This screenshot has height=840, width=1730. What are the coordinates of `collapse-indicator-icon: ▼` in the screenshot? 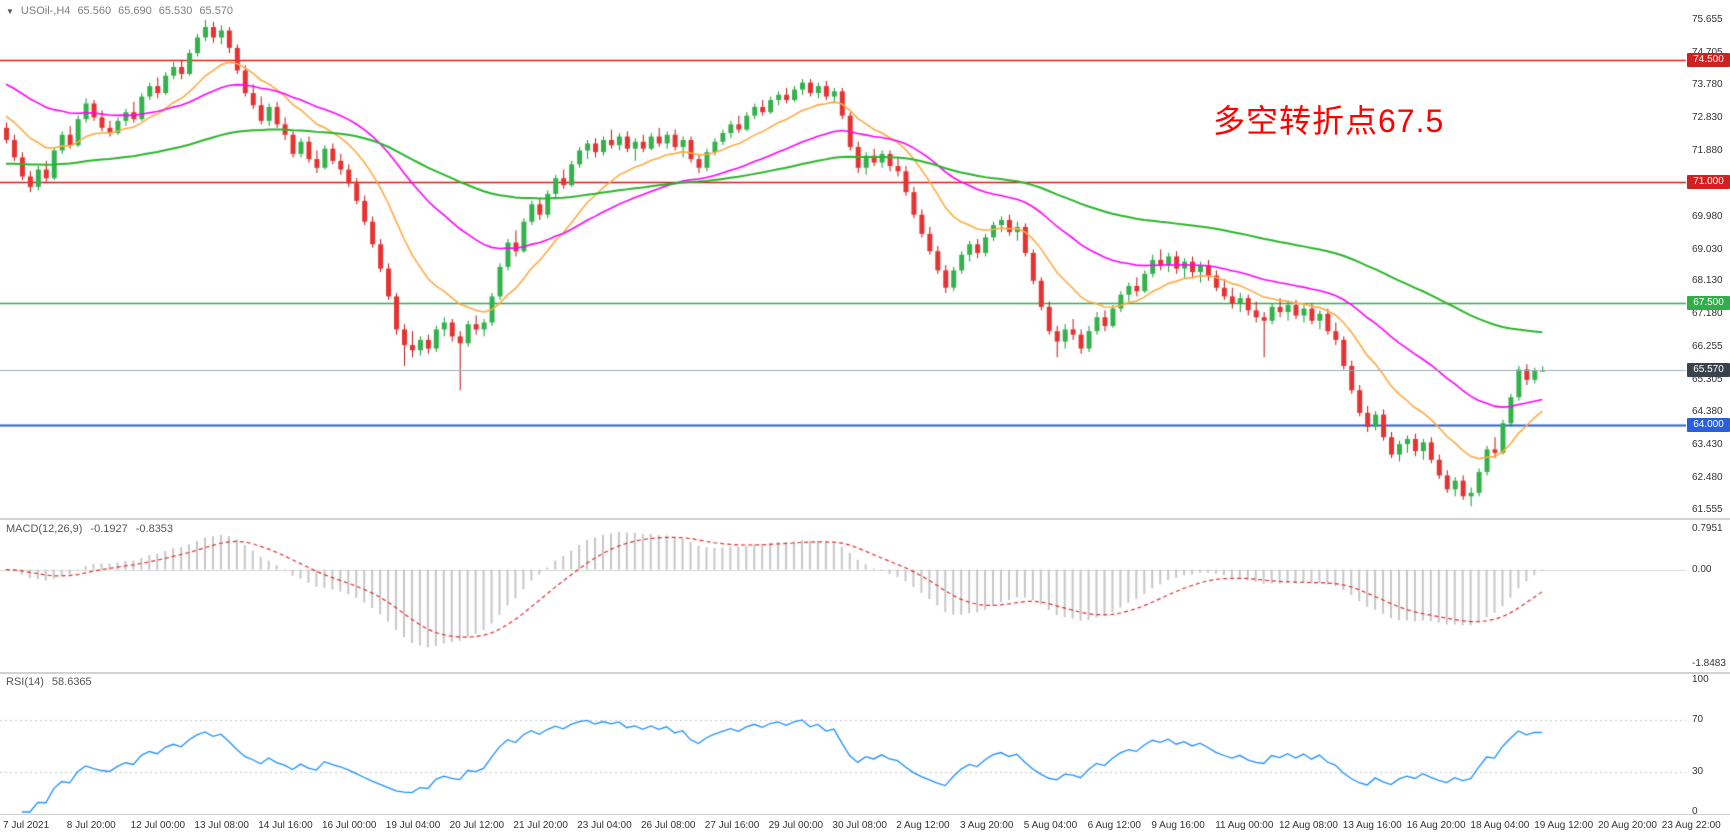 It's located at (10, 11).